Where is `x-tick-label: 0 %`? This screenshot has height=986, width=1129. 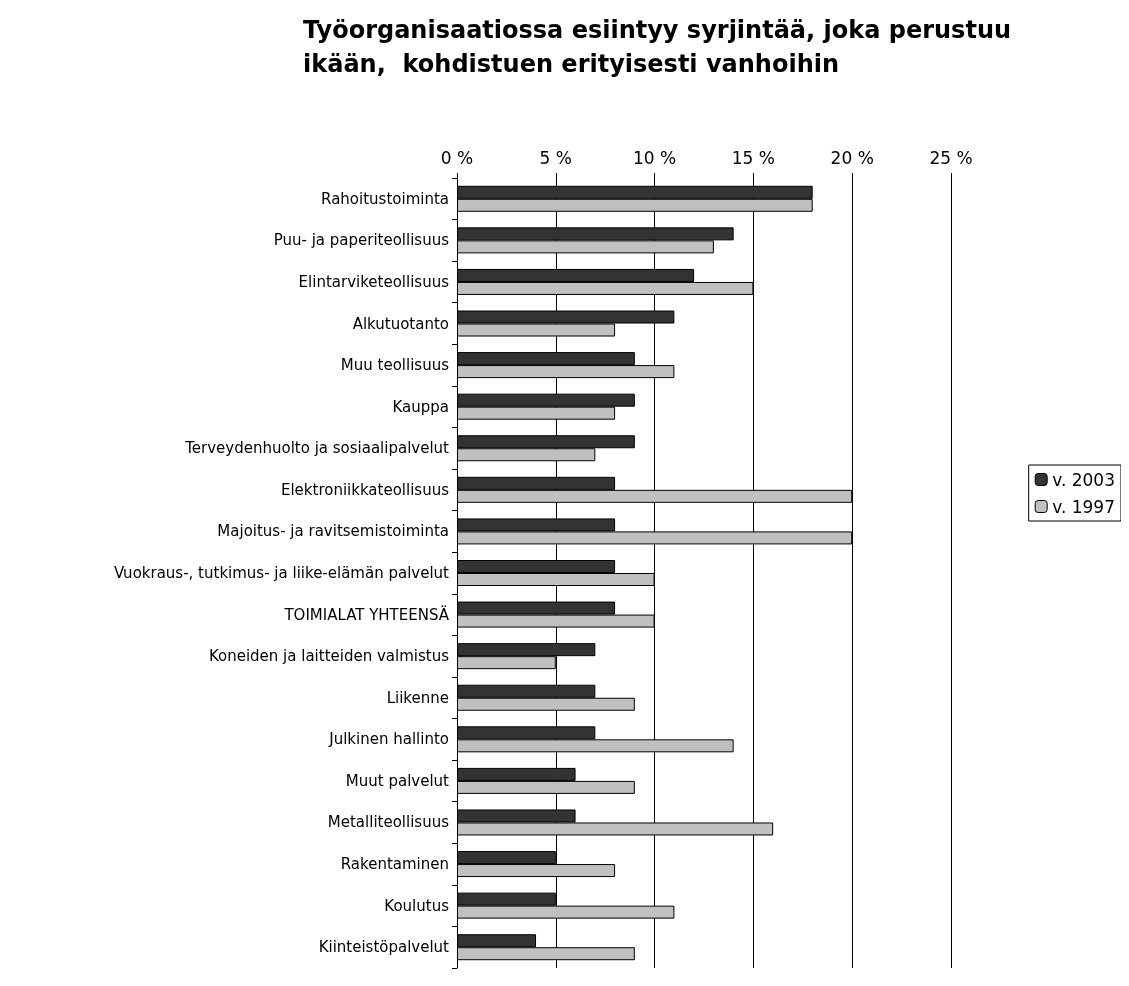 x-tick-label: 0 % is located at coordinates (457, 157).